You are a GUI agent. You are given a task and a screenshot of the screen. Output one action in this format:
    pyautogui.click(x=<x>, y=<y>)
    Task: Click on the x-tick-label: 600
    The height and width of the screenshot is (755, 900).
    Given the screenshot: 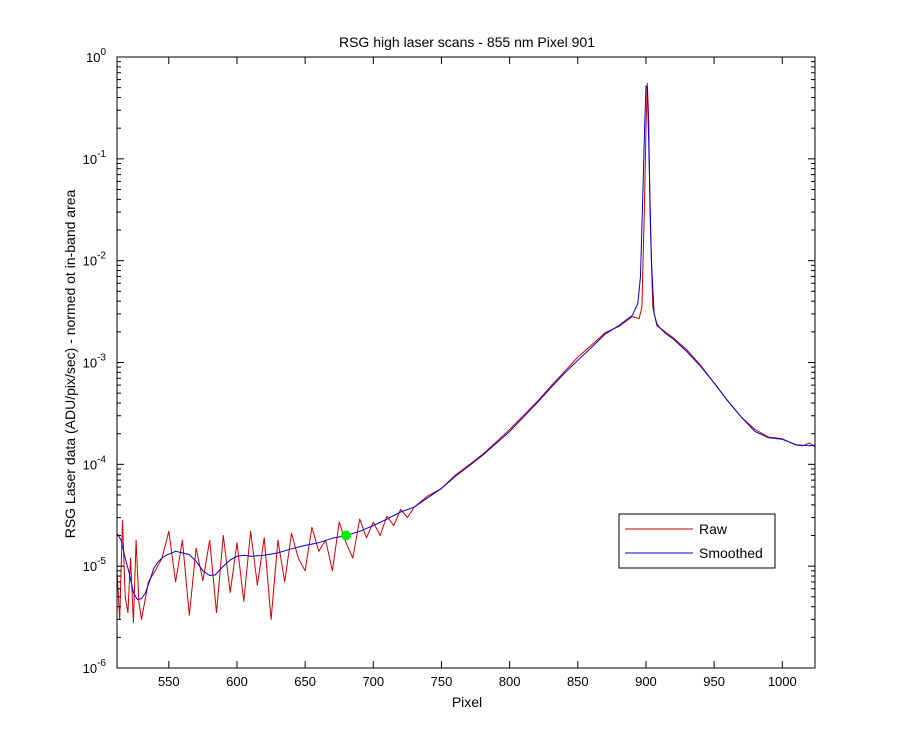 What is the action you would take?
    pyautogui.click(x=237, y=681)
    